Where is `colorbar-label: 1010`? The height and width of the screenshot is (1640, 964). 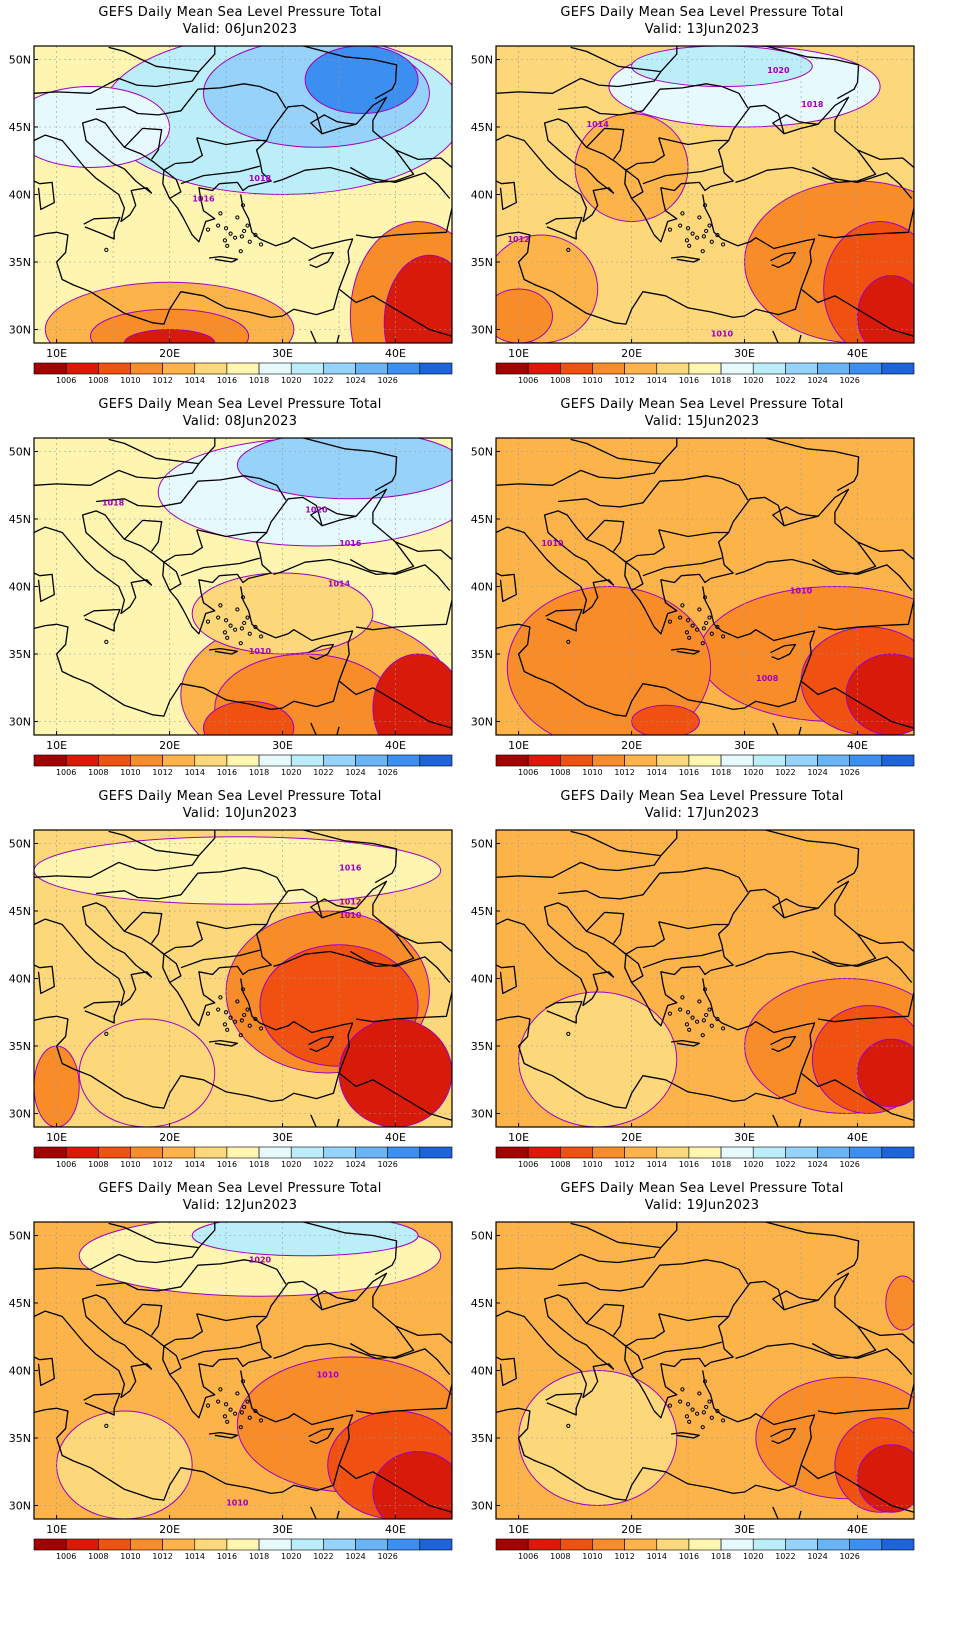
colorbar-label: 1010 is located at coordinates (130, 1164).